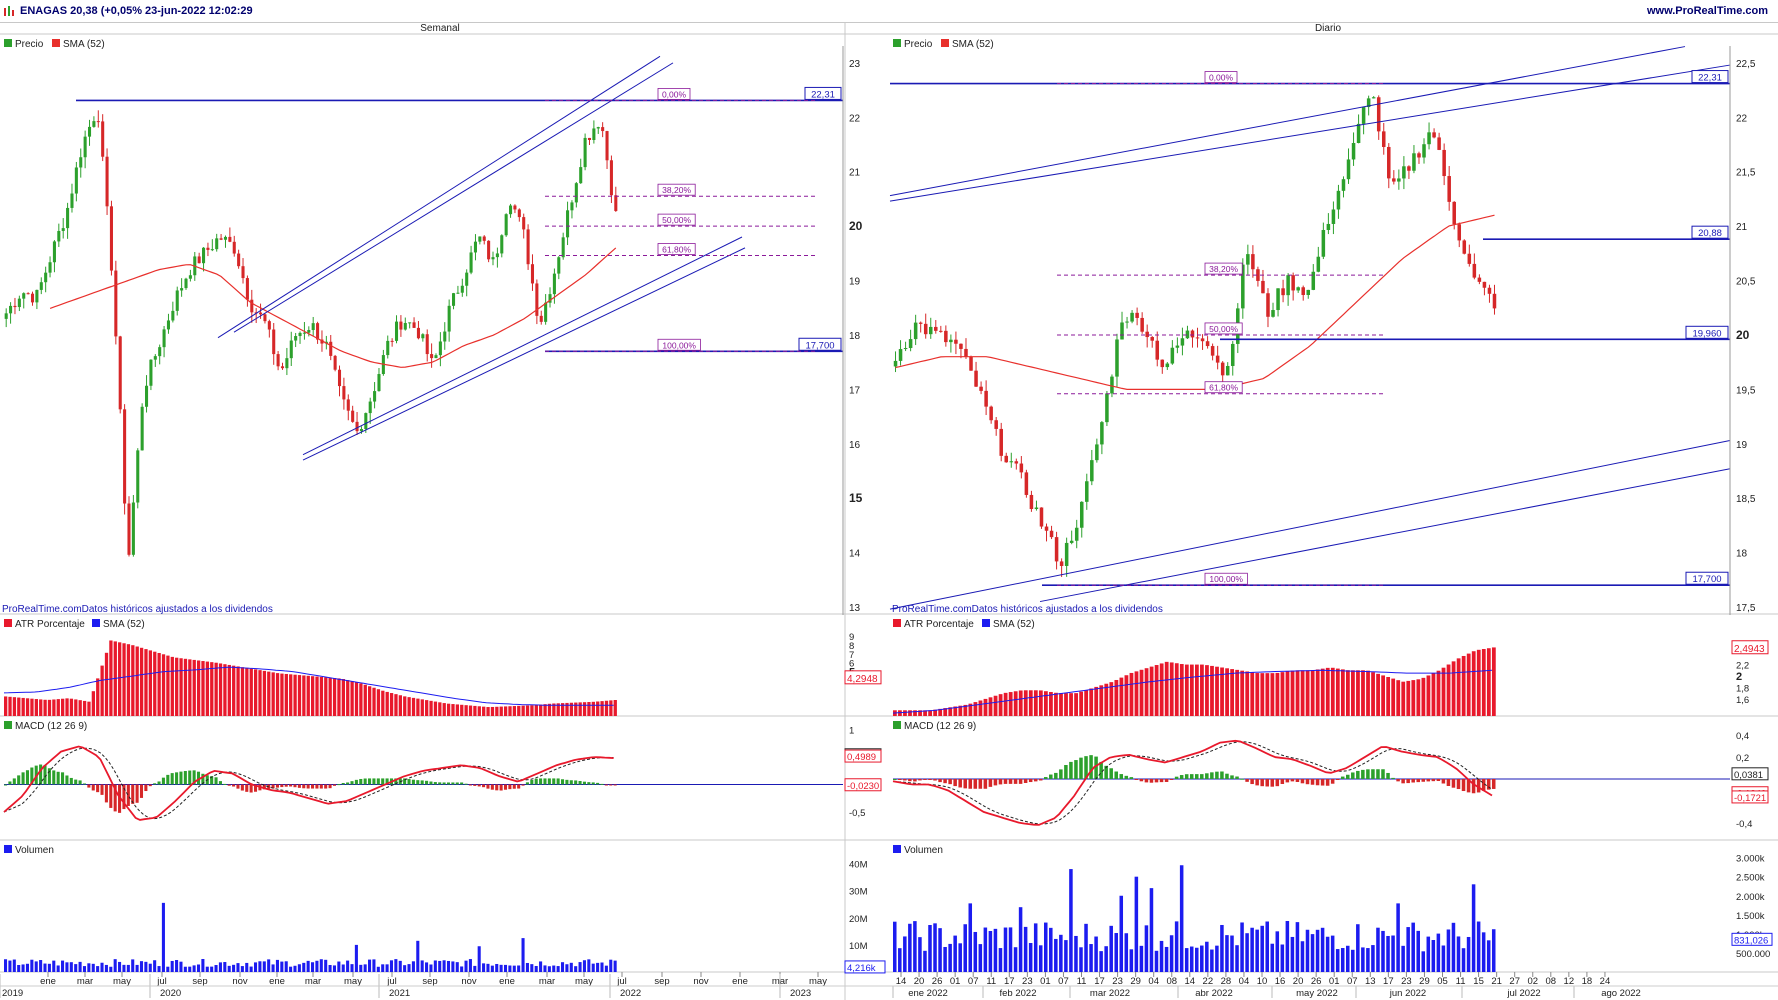 The image size is (1778, 1000). I want to click on day-label: 20, so click(1298, 981).